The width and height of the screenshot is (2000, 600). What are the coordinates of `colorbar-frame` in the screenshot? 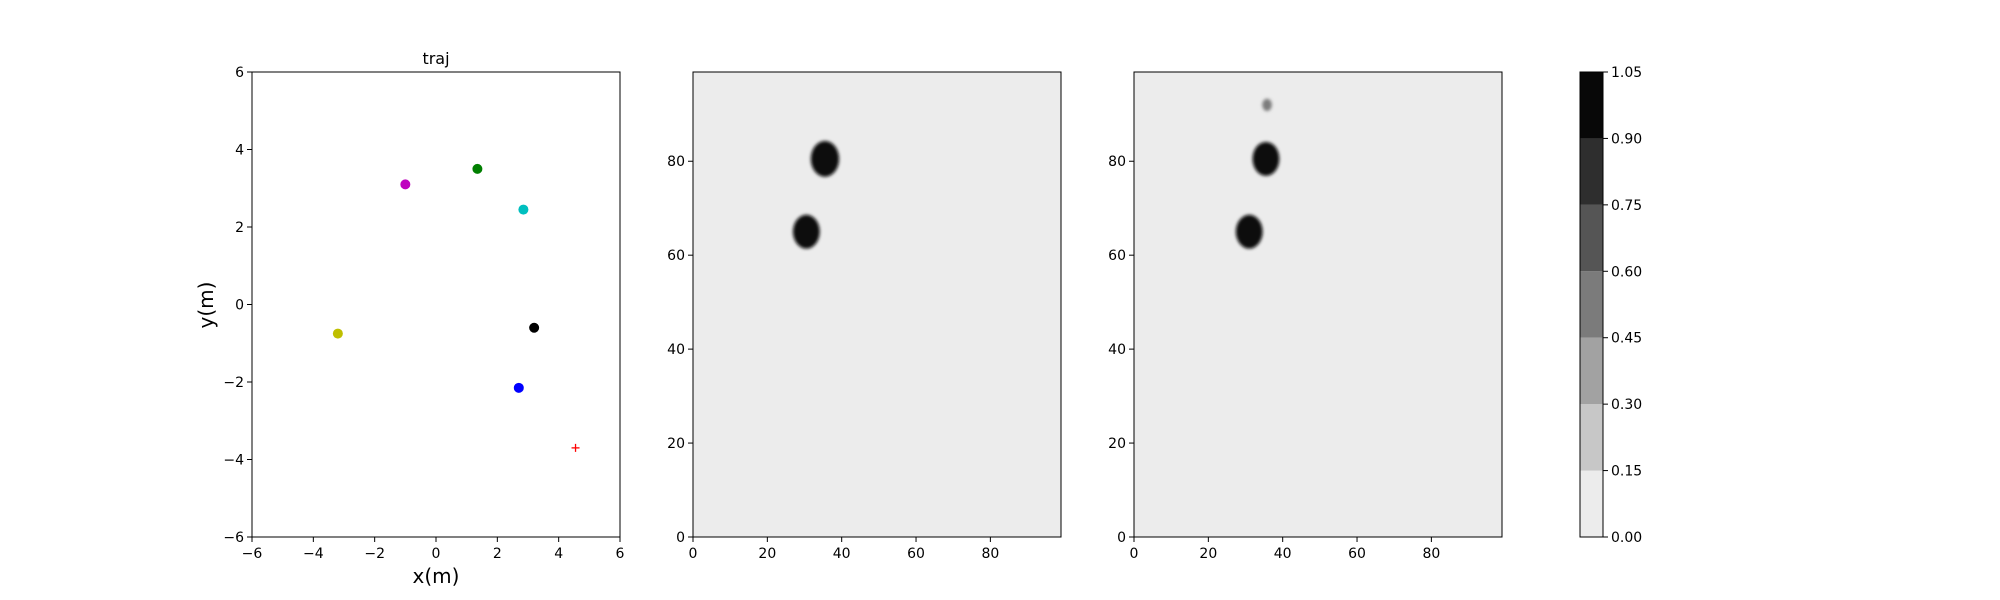 It's located at (1591, 304).